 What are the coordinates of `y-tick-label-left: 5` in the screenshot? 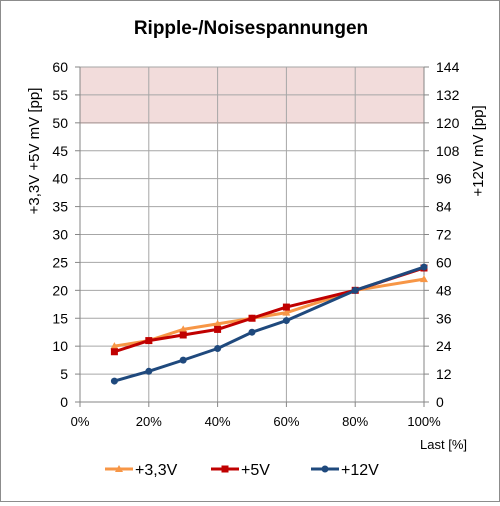 It's located at (64, 374).